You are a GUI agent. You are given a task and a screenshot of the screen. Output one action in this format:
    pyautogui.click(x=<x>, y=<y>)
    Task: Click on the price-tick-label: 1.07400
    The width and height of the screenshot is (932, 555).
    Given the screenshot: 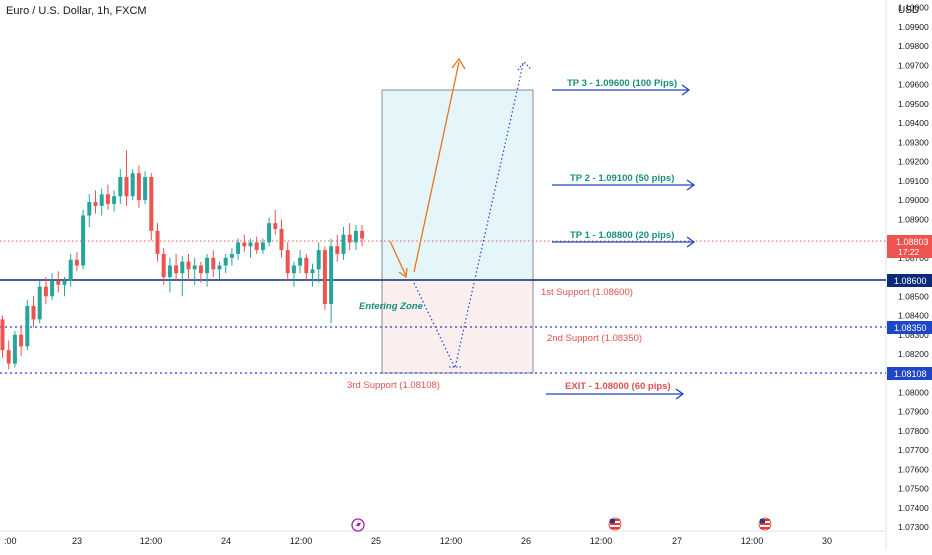 What is the action you would take?
    pyautogui.click(x=913, y=508)
    